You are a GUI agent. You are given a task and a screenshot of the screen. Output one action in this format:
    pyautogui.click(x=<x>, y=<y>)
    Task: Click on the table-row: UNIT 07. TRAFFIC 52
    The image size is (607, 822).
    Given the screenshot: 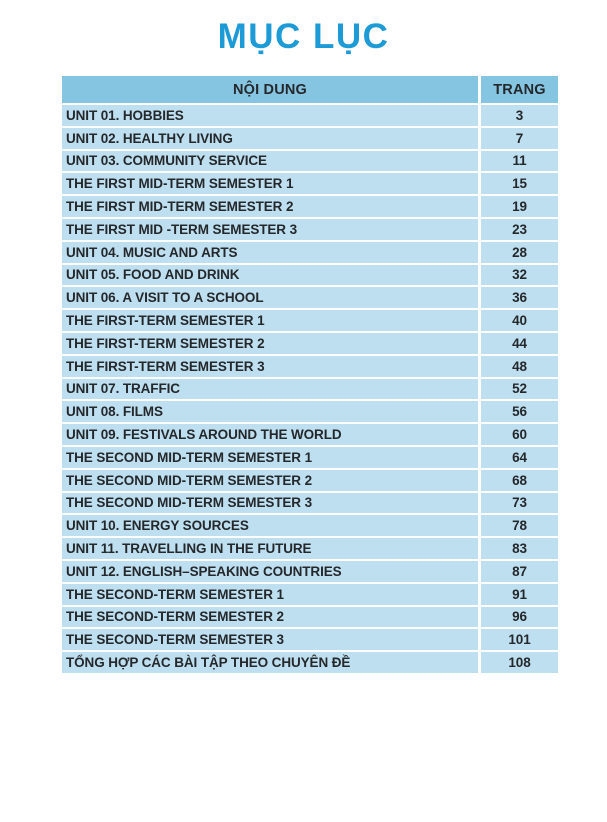 What is the action you would take?
    pyautogui.click(x=310, y=389)
    